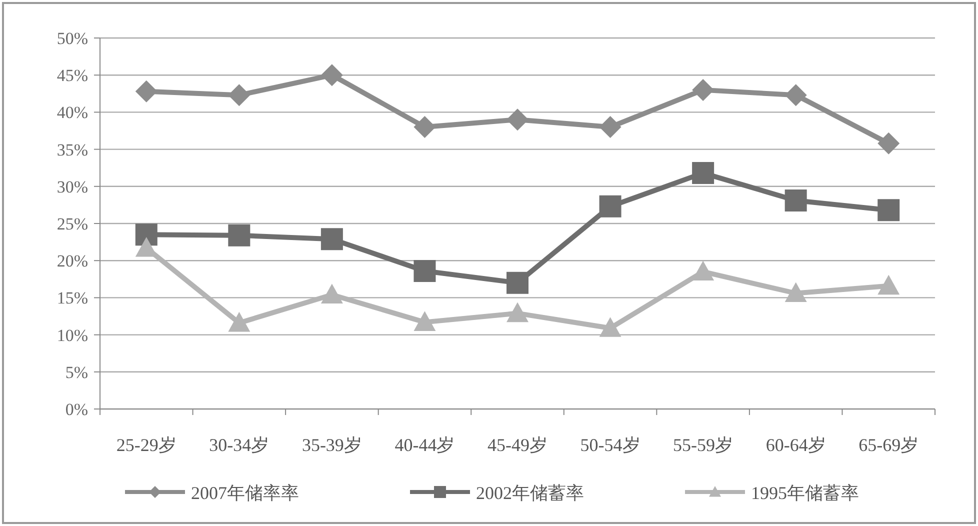  I want to click on x-tick-label: 30-34岁, so click(239, 445).